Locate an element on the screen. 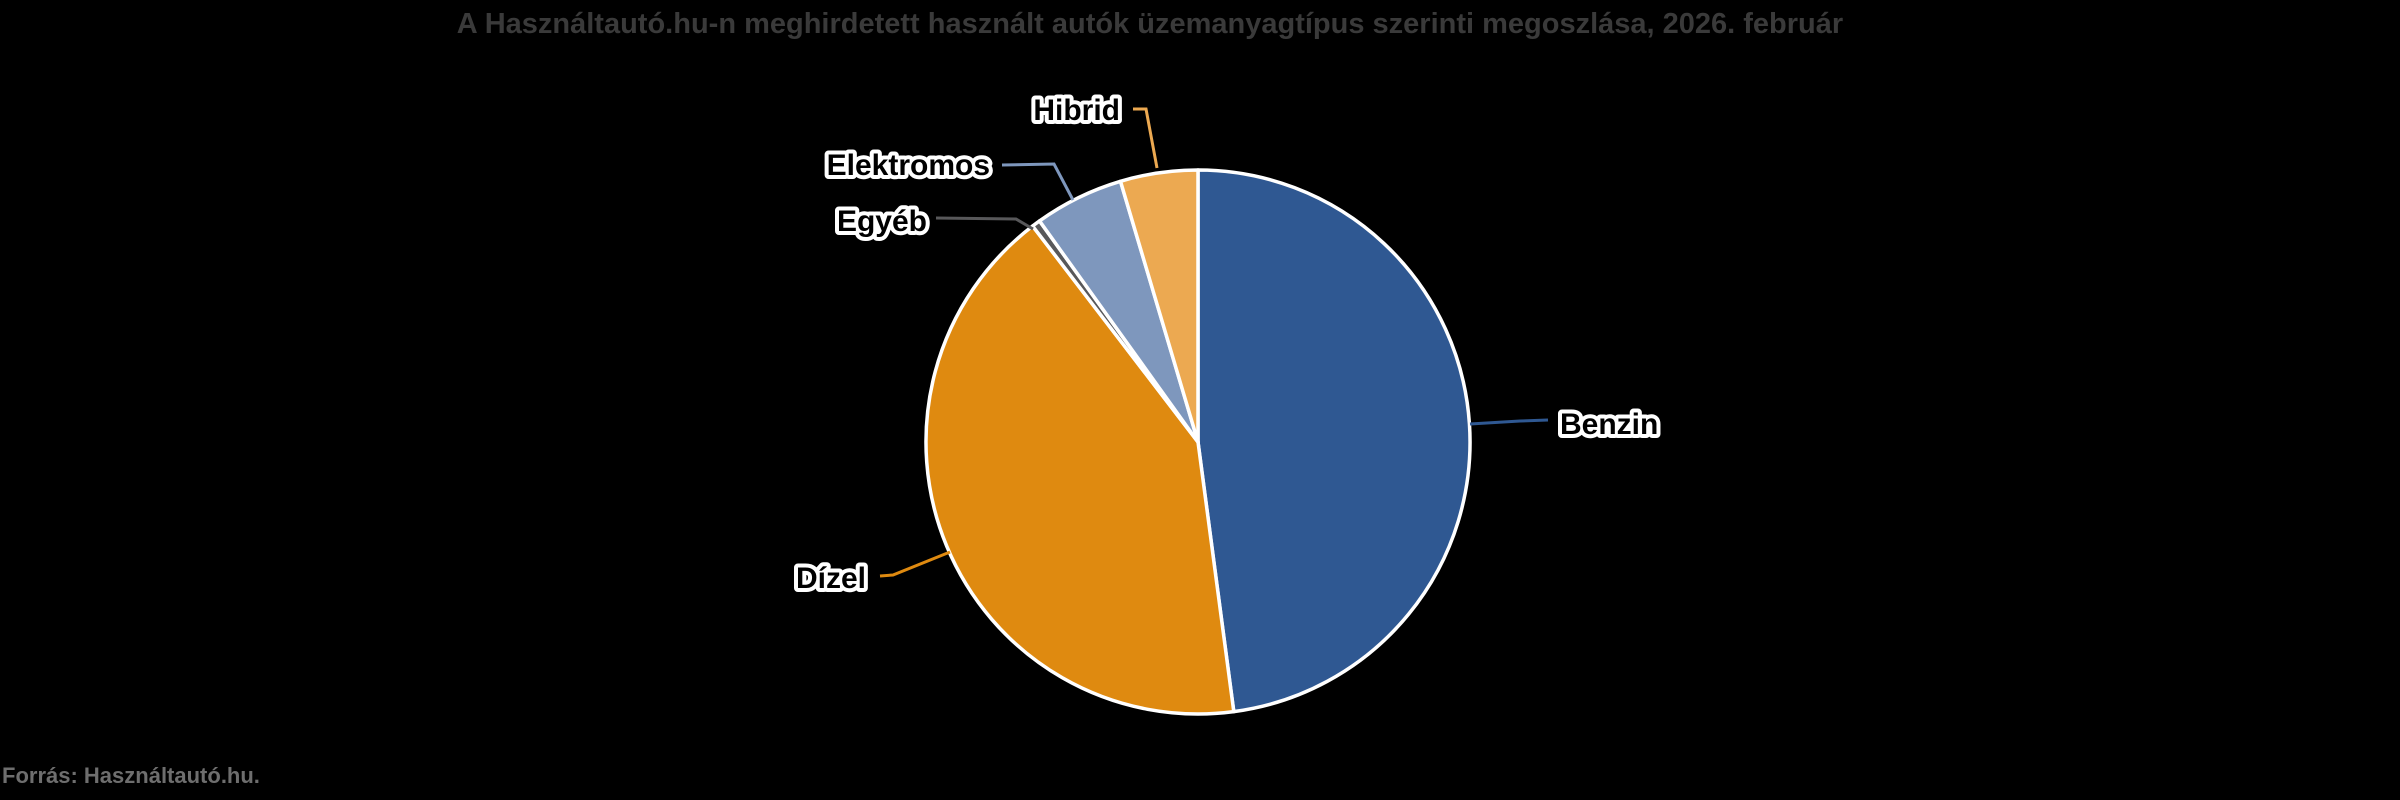 The image size is (2400, 800). leader-line-dizel is located at coordinates (915, 564).